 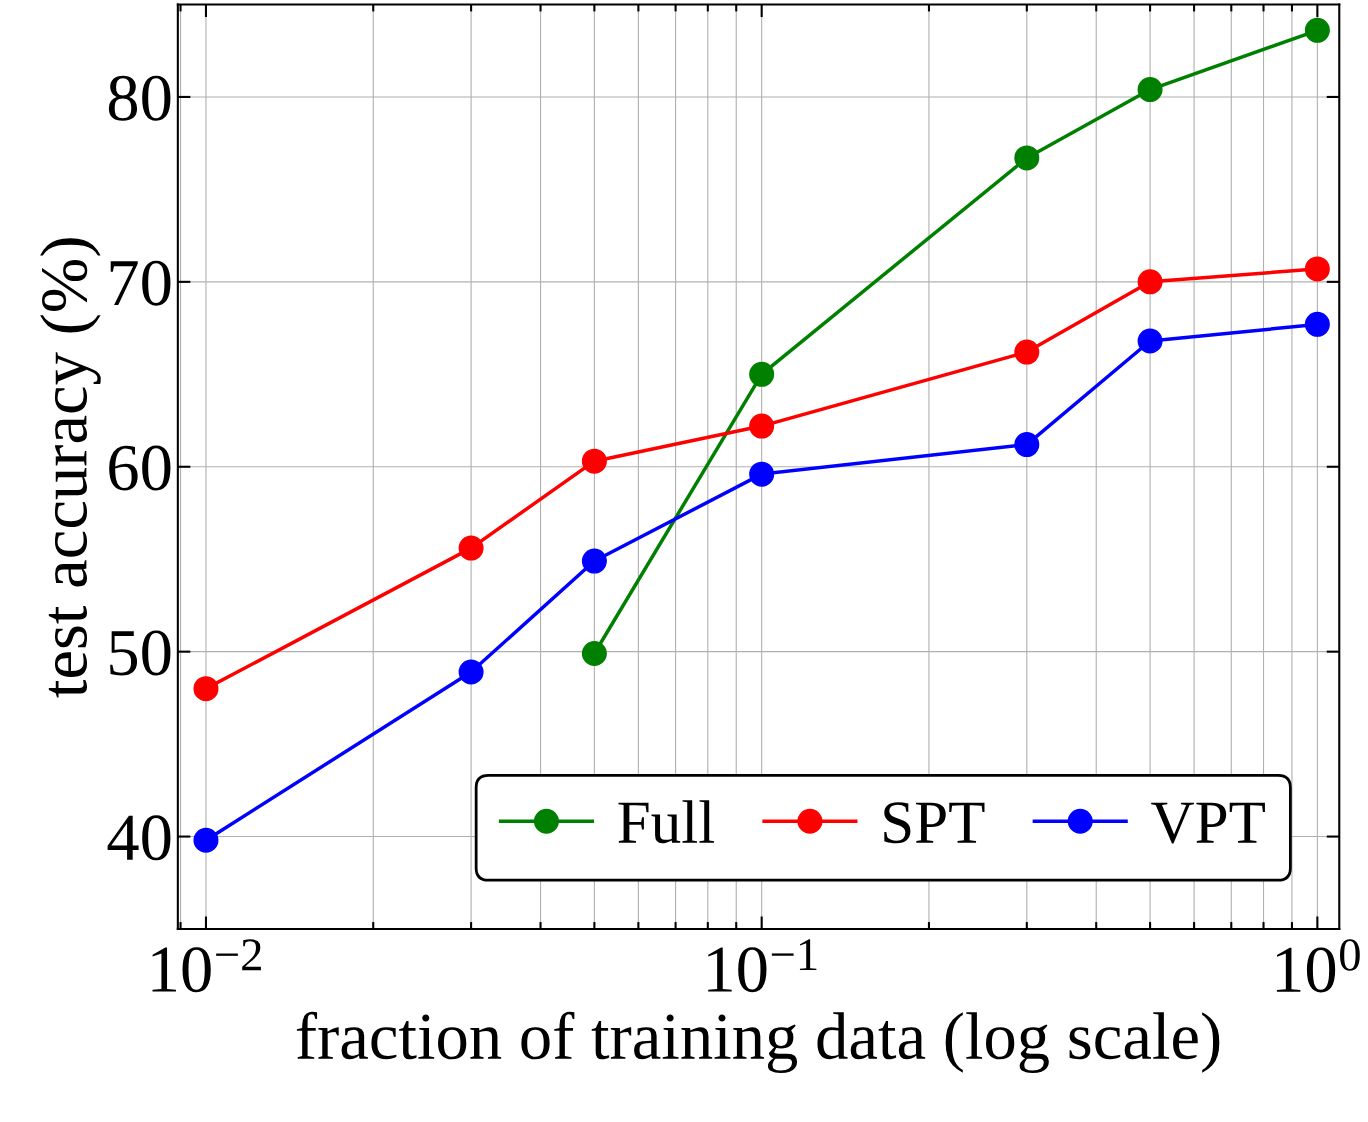 I want to click on y-tick-label: 80, so click(x=139, y=98).